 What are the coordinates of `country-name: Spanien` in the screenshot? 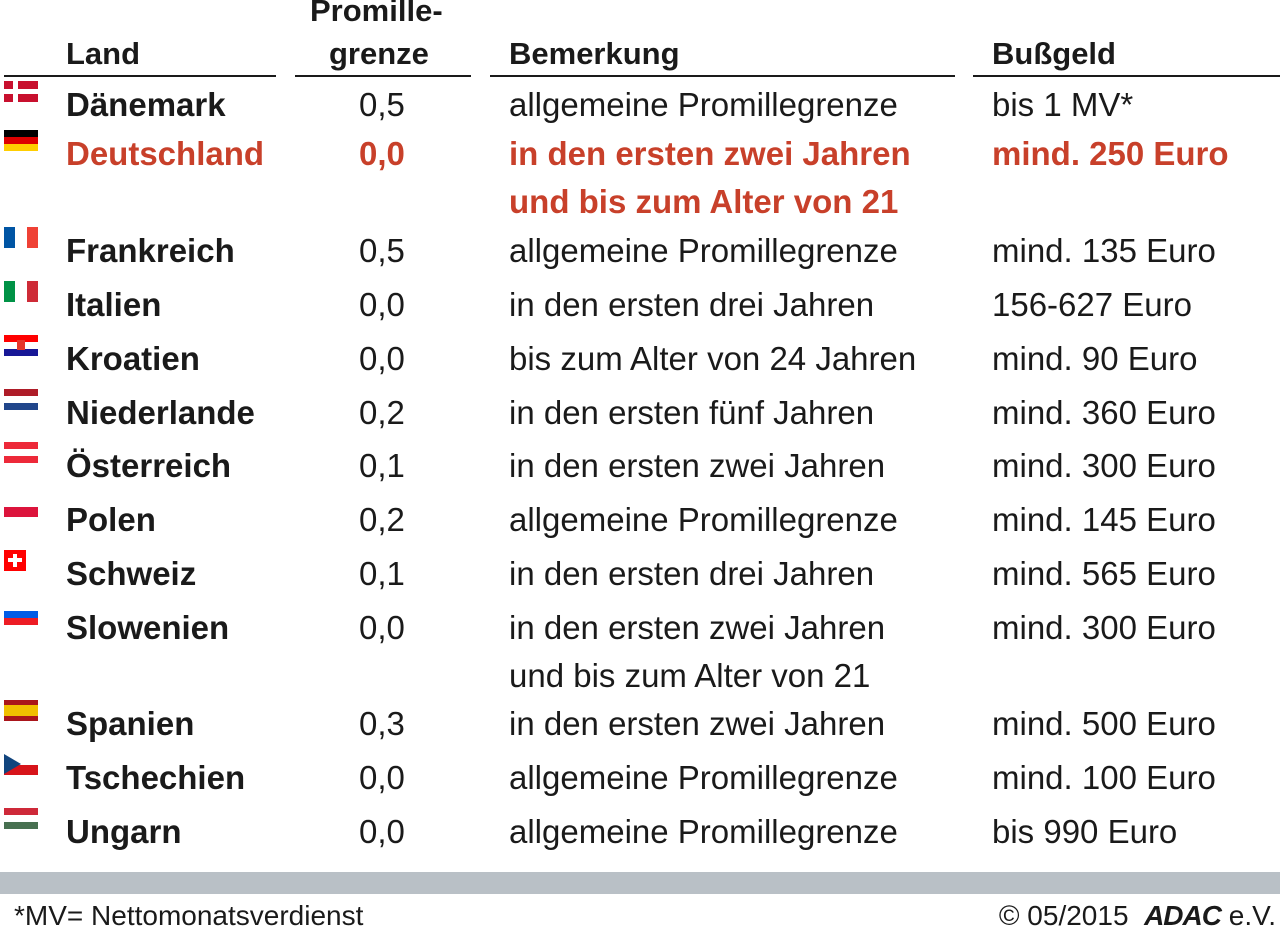 It's located at (130, 723).